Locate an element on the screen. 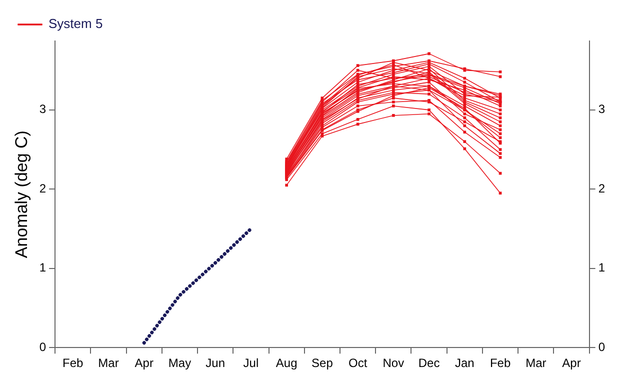  x-tick-label: Jul is located at coordinates (251, 363).